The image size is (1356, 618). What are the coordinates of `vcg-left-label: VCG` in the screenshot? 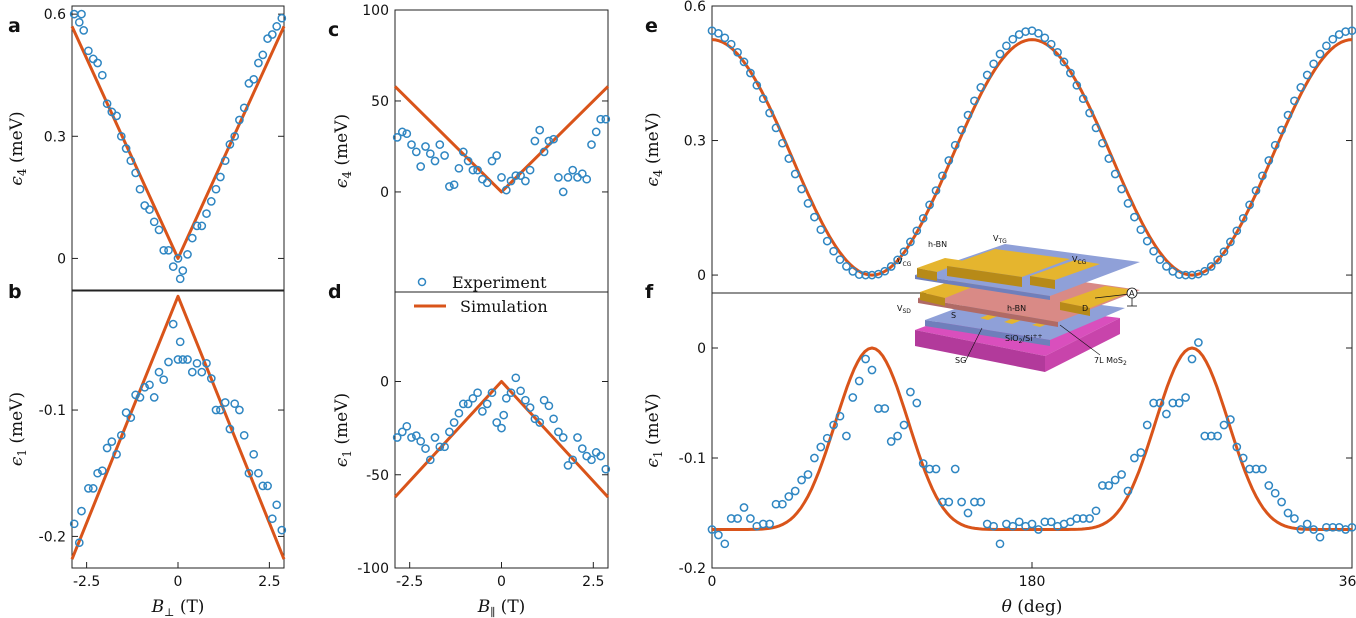 It's located at (904, 262).